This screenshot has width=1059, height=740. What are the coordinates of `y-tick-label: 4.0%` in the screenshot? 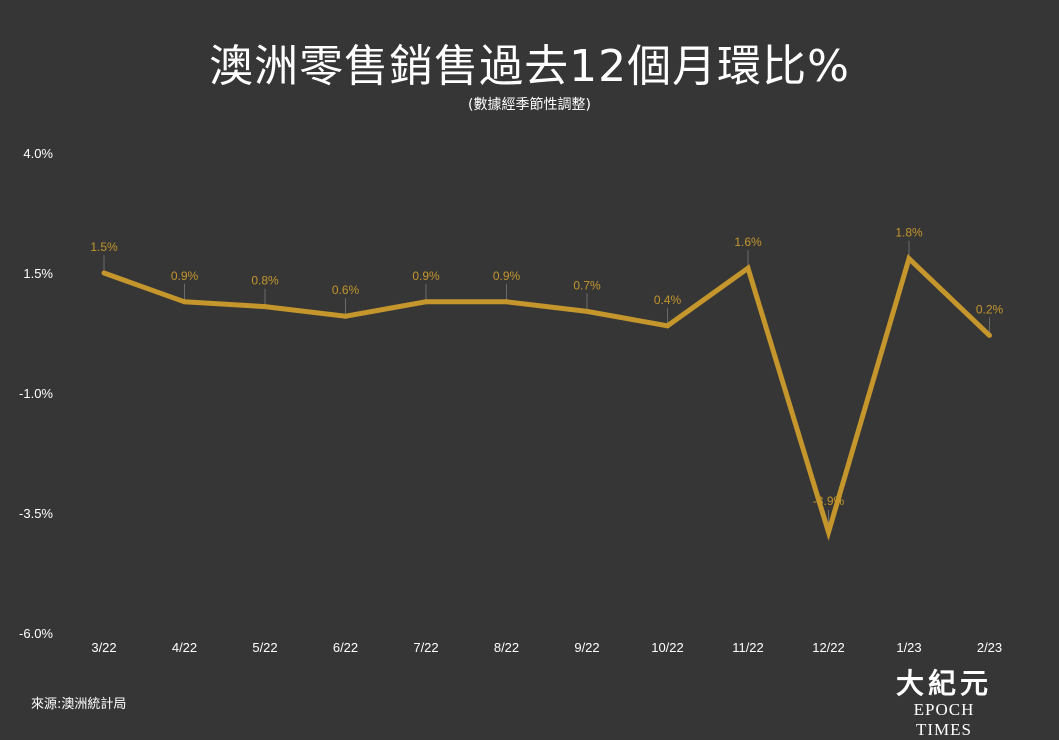 It's located at (38, 153).